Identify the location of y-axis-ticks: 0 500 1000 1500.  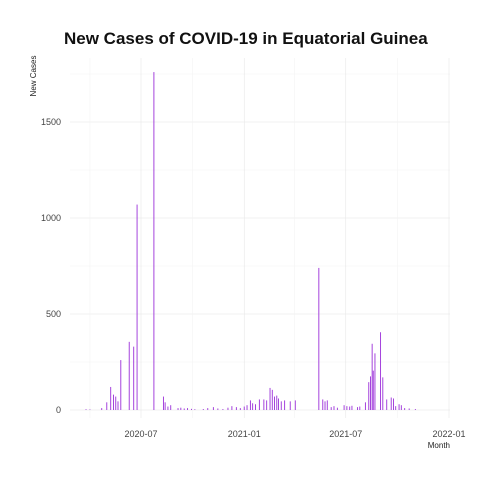
(51, 266).